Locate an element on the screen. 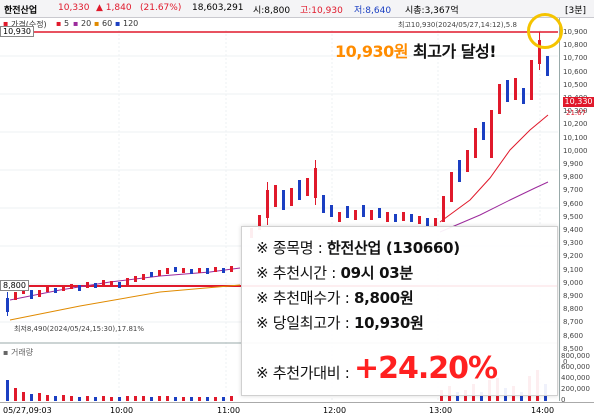 The width and height of the screenshot is (594, 420). info-row-buy: ※ 추천매수가 : 8,800원 is located at coordinates (335, 297).